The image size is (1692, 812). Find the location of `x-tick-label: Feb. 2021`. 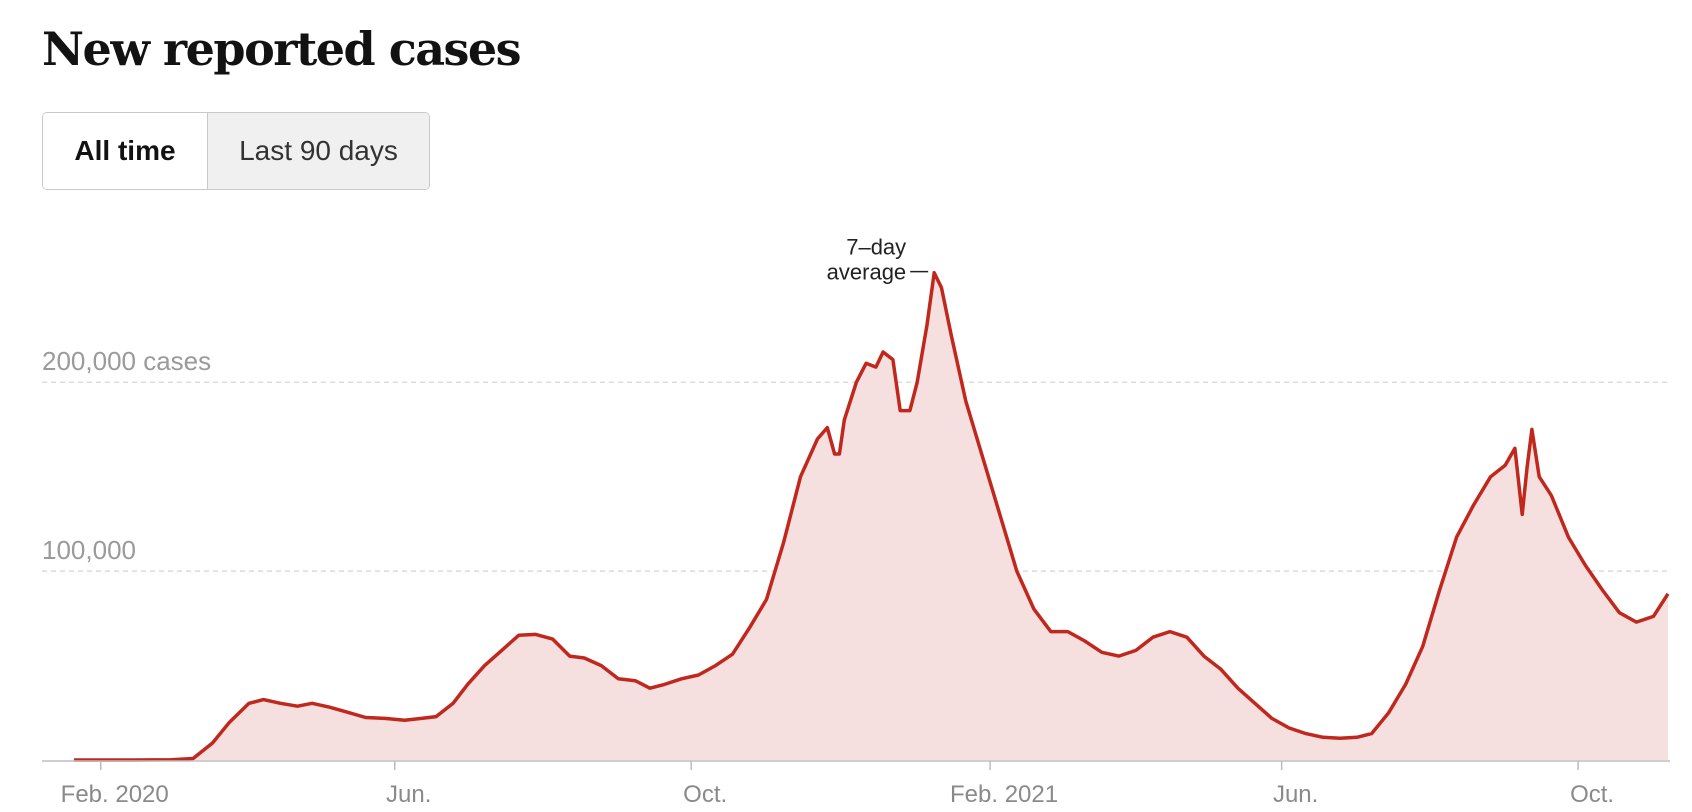

x-tick-label: Feb. 2021 is located at coordinates (1004, 794).